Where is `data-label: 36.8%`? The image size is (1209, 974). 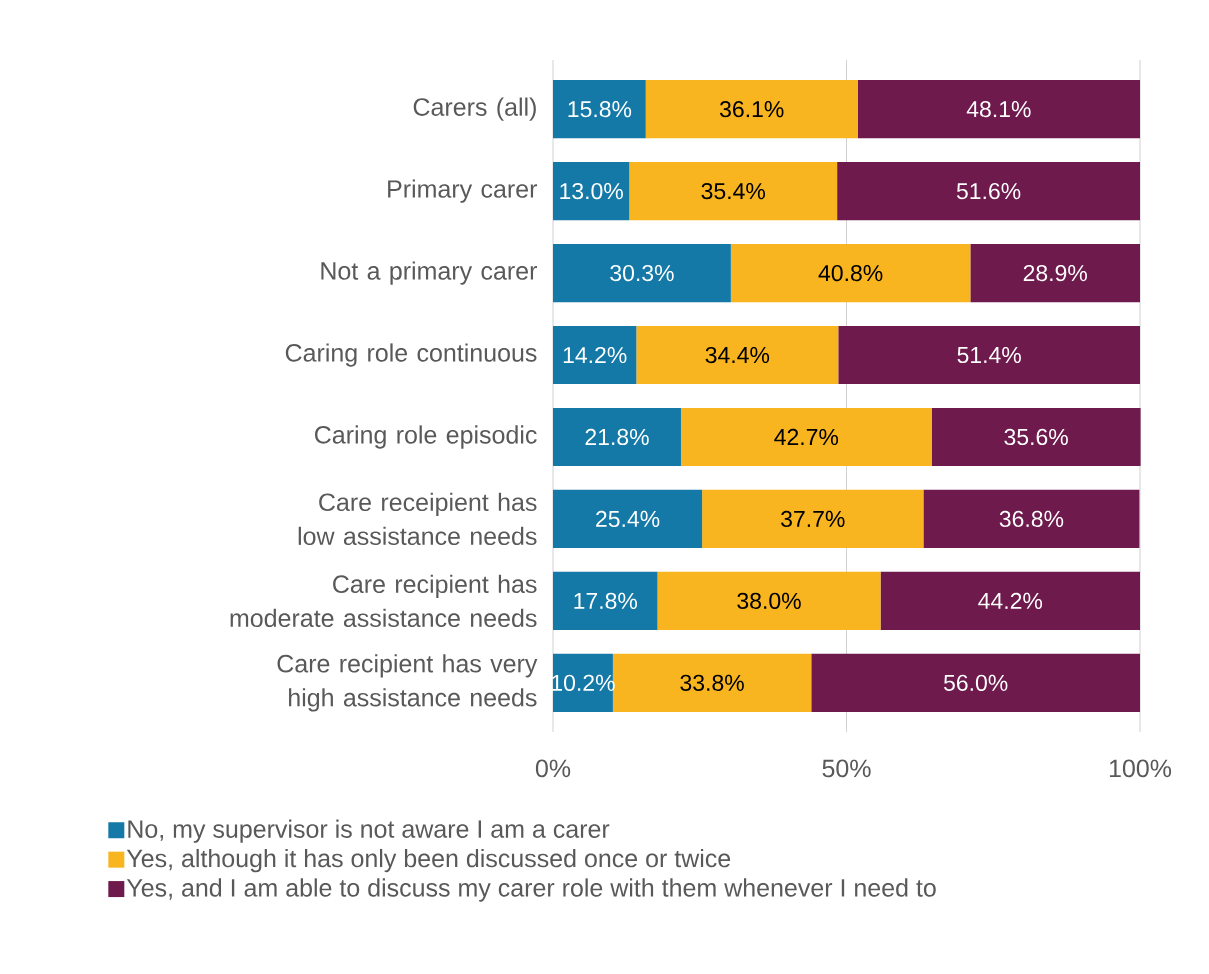 data-label: 36.8% is located at coordinates (1031, 519).